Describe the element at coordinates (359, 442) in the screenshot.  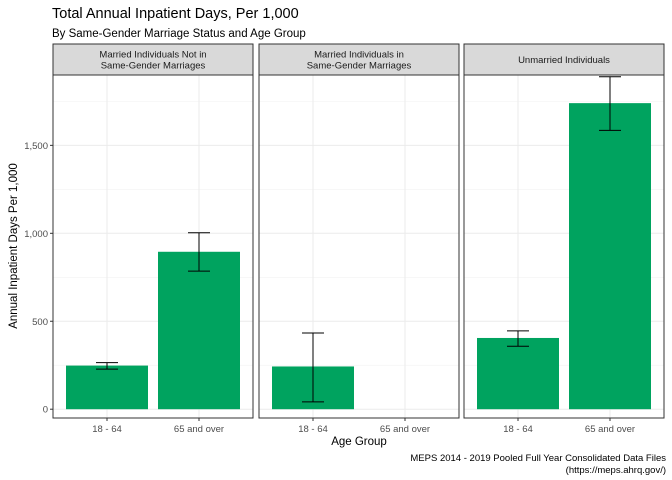
I see `x-axis-label: Age Group` at that location.